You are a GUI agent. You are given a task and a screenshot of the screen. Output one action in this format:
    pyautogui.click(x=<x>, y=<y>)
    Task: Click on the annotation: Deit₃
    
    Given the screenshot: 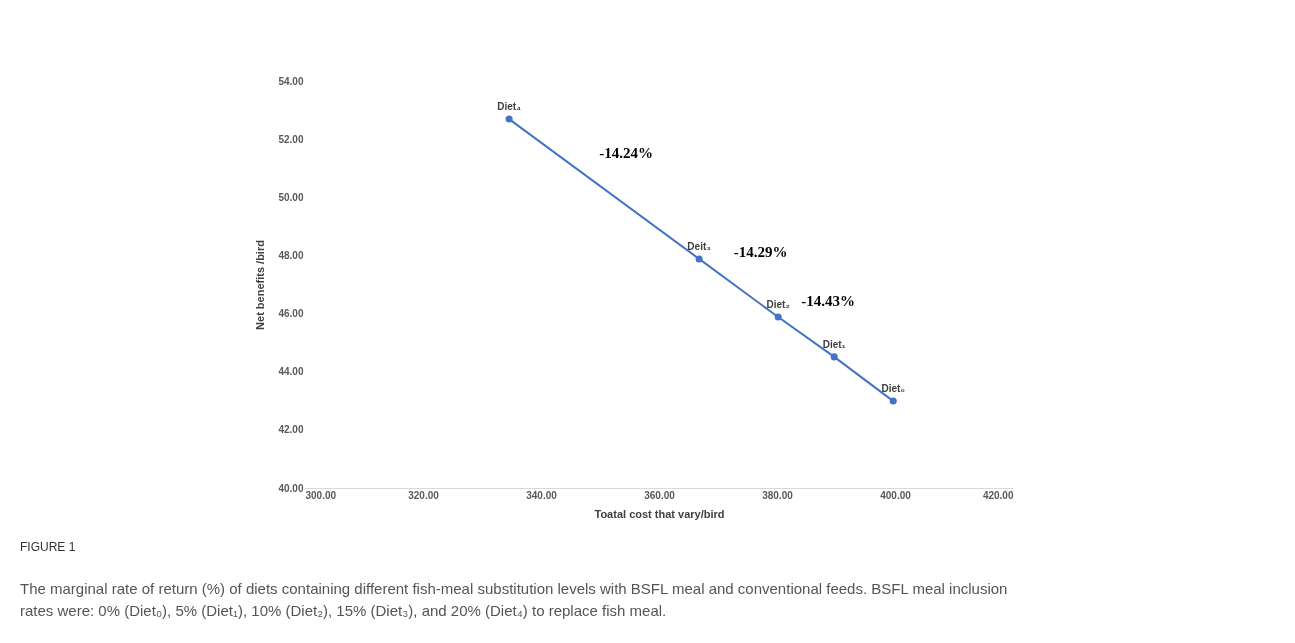 What is the action you would take?
    pyautogui.click(x=699, y=246)
    